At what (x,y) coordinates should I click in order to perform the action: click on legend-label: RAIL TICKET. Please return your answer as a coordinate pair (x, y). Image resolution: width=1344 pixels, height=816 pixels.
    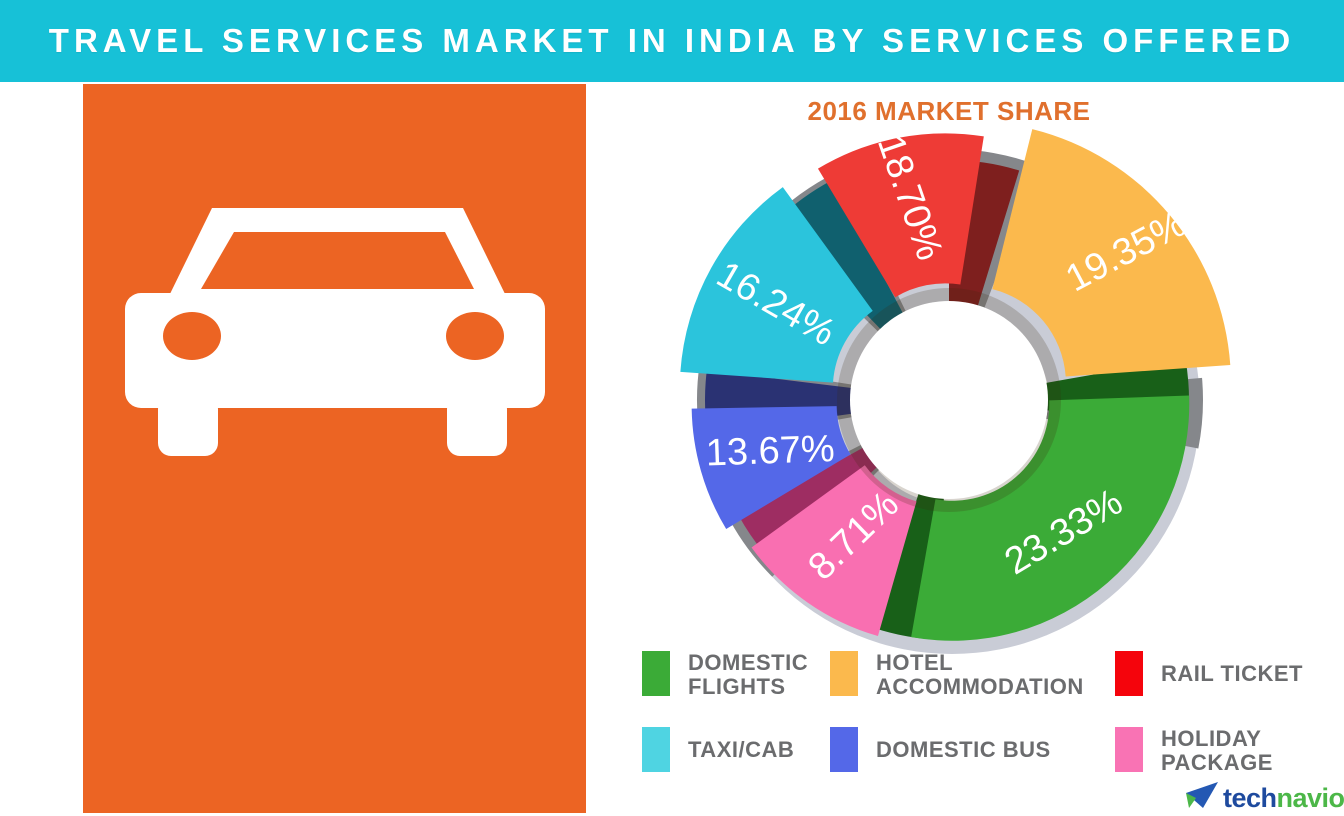
    Looking at the image, I should click on (1232, 673).